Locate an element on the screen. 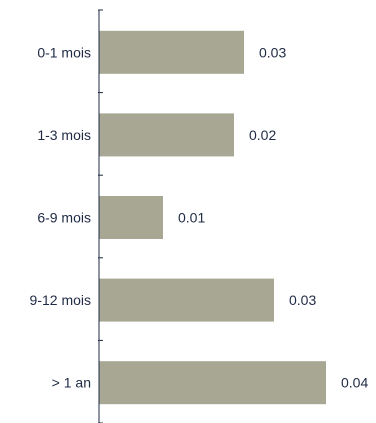 The height and width of the screenshot is (423, 376). category-label: 6-9 mois is located at coordinates (64, 218).